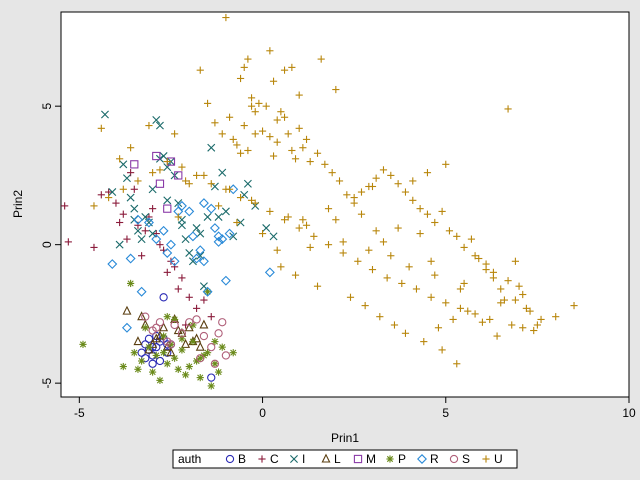 The height and width of the screenshot is (480, 640). I want to click on y-axis-label: Prin2, so click(18, 204).